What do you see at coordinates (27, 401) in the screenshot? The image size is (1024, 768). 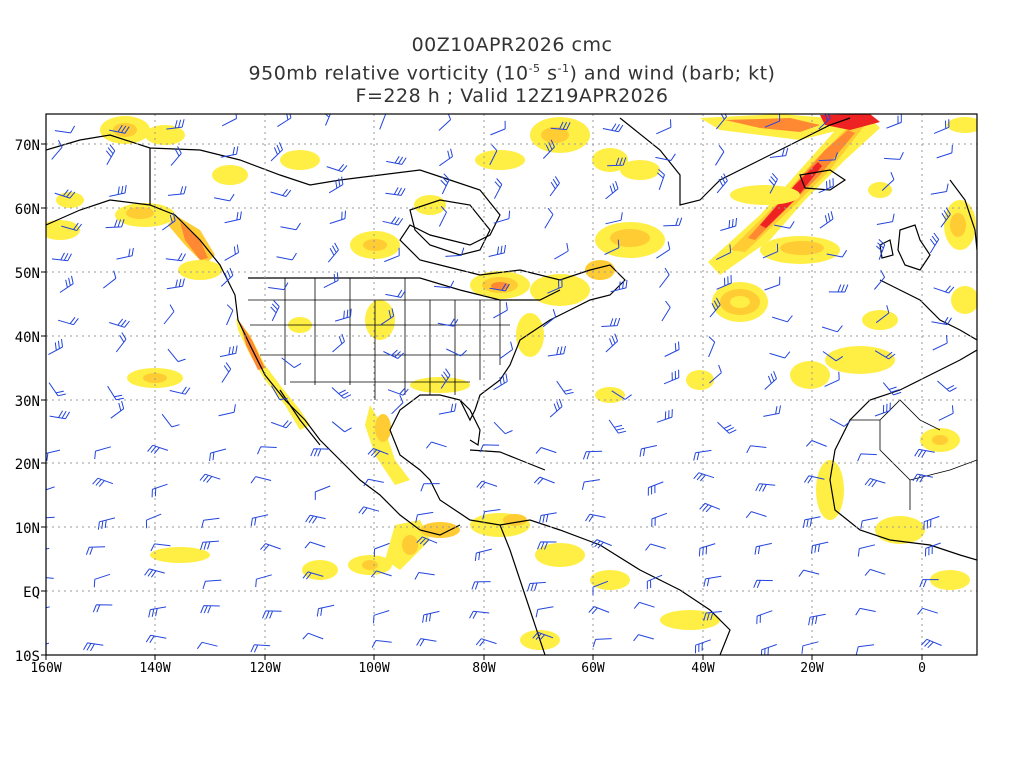 I see `latitude-axis: 70N 60N 50N 40N 30N 20N 10N EQ 10S` at bounding box center [27, 401].